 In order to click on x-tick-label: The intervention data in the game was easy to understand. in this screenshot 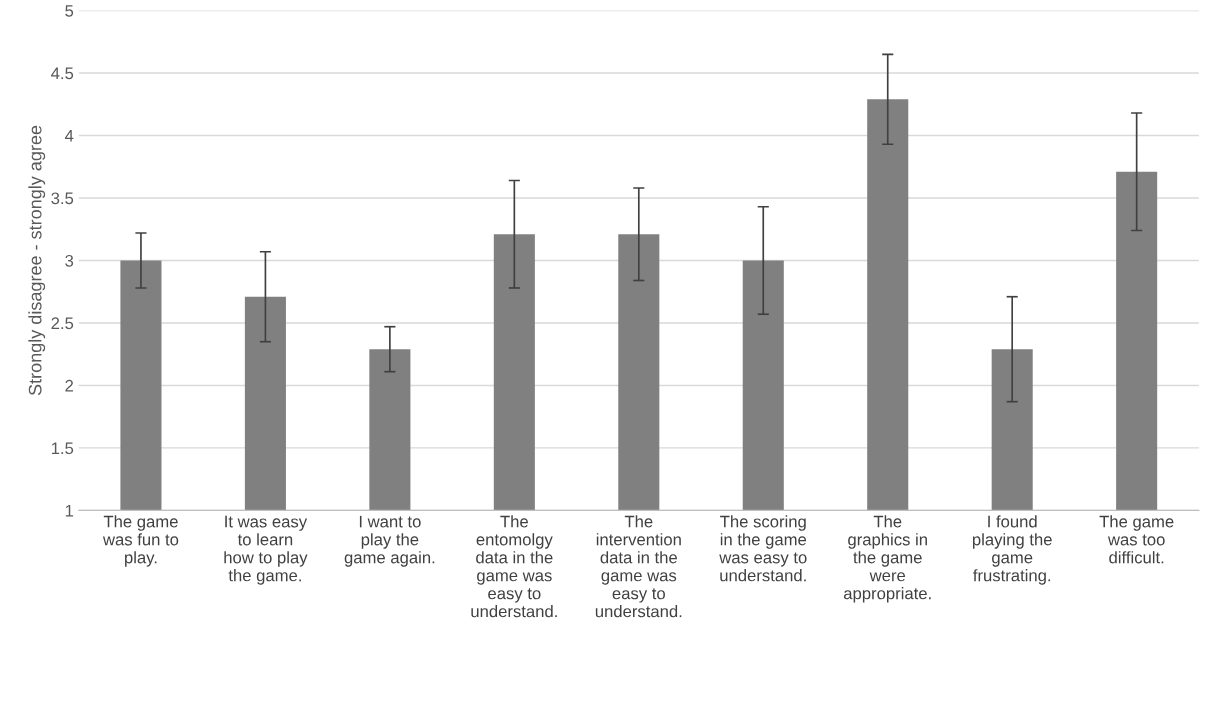, I will do `click(638, 566)`.